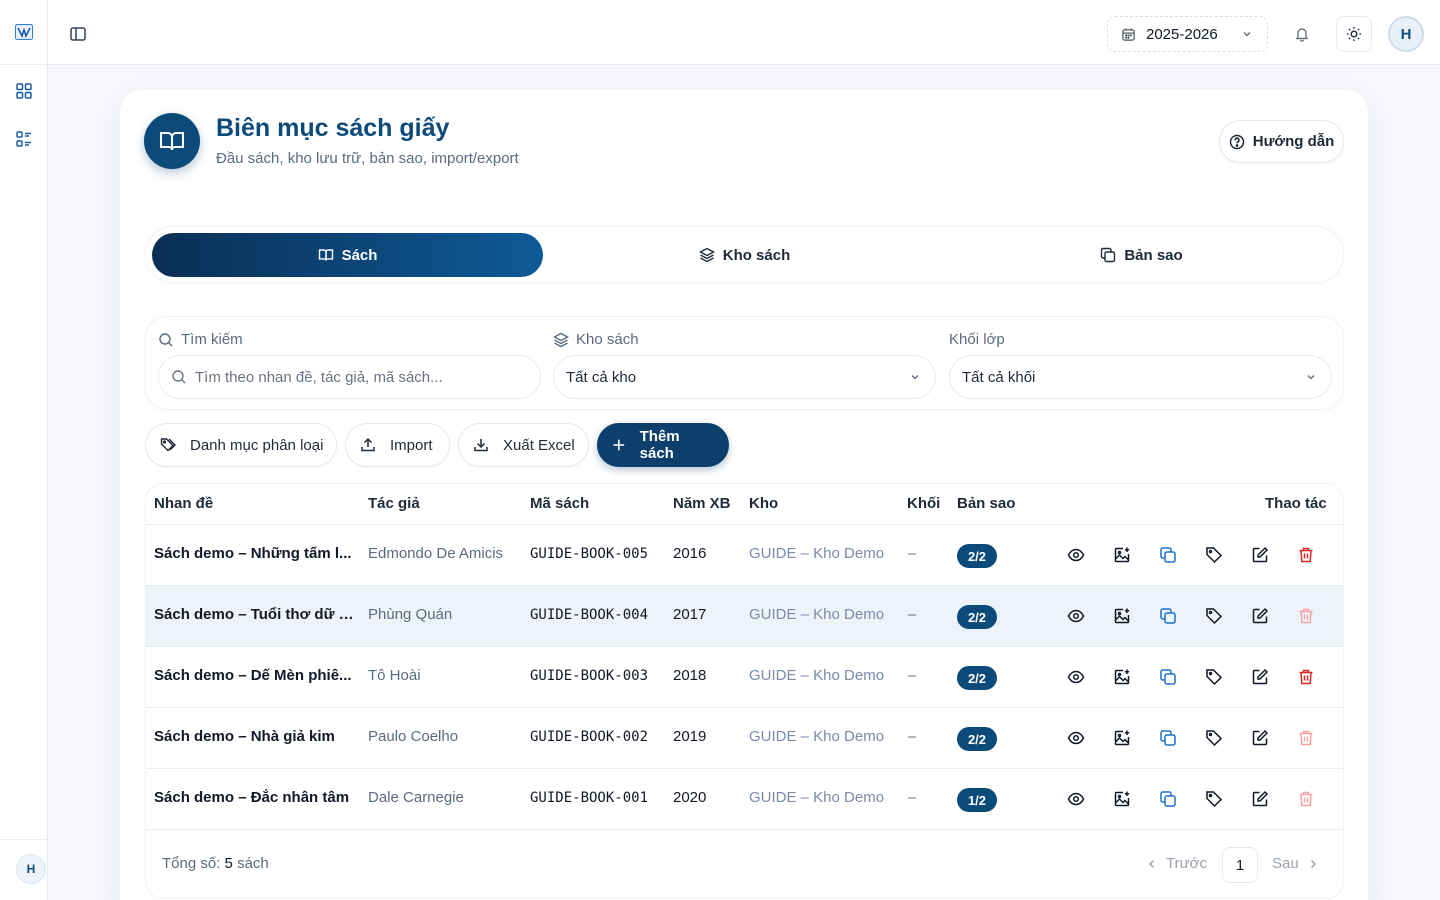 This screenshot has width=1440, height=900. What do you see at coordinates (394, 503) in the screenshot?
I see `col-author: Tác giả` at bounding box center [394, 503].